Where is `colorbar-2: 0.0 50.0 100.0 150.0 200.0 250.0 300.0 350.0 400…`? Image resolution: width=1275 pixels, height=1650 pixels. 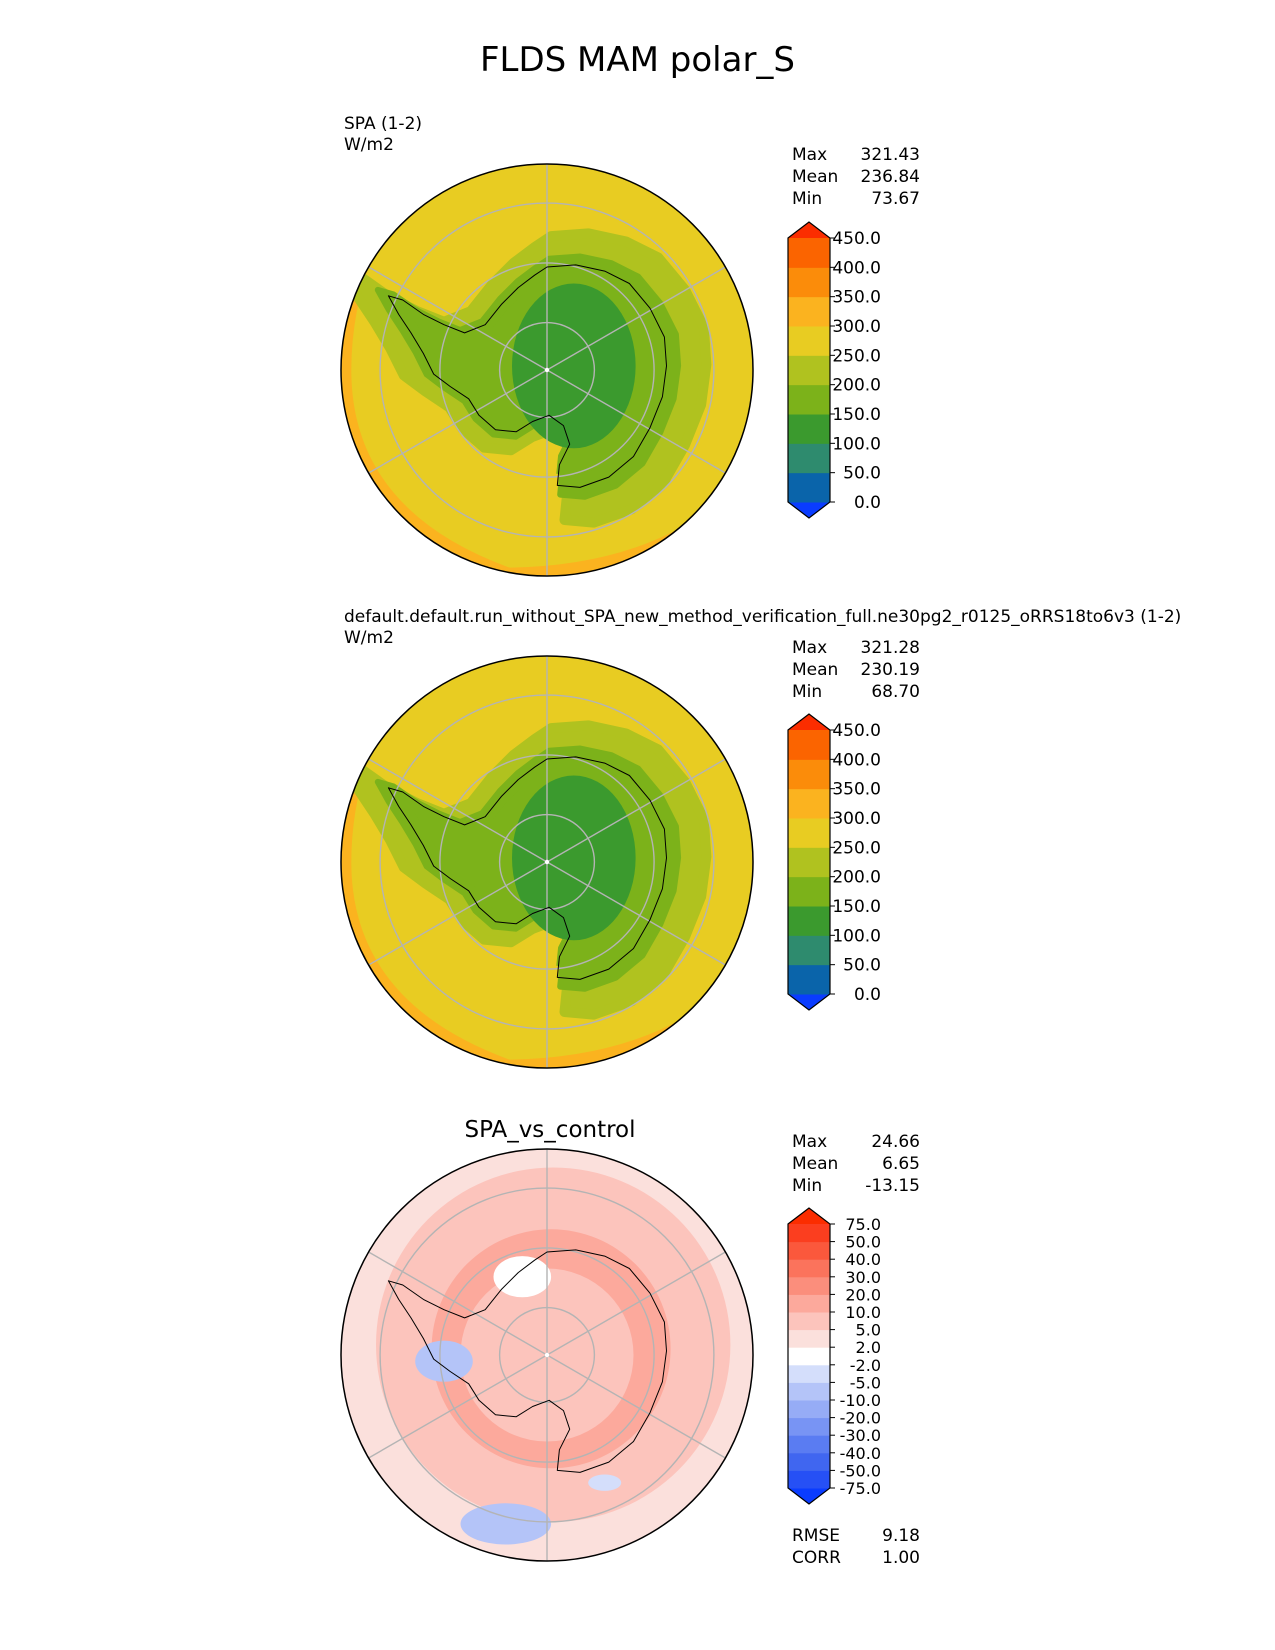
colorbar-2: 0.0 50.0 100.0 150.0 200.0 250.0 300.0 350.0 400… is located at coordinates (834, 862).